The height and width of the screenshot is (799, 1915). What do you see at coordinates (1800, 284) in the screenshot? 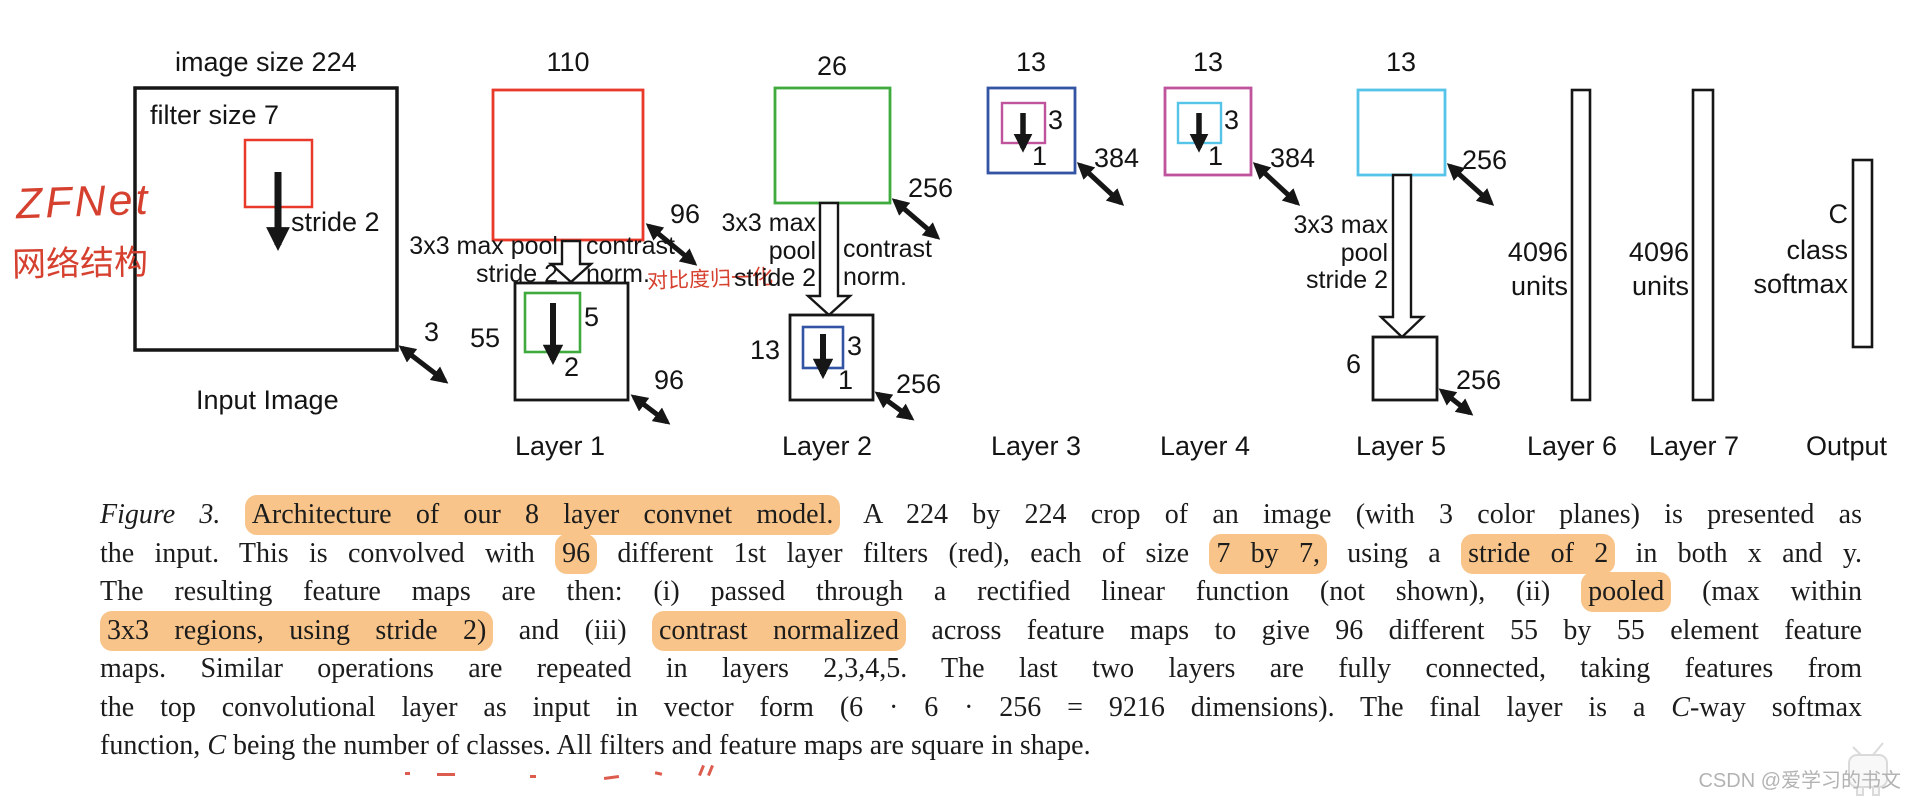
I see `output-softmax-label: softmax` at bounding box center [1800, 284].